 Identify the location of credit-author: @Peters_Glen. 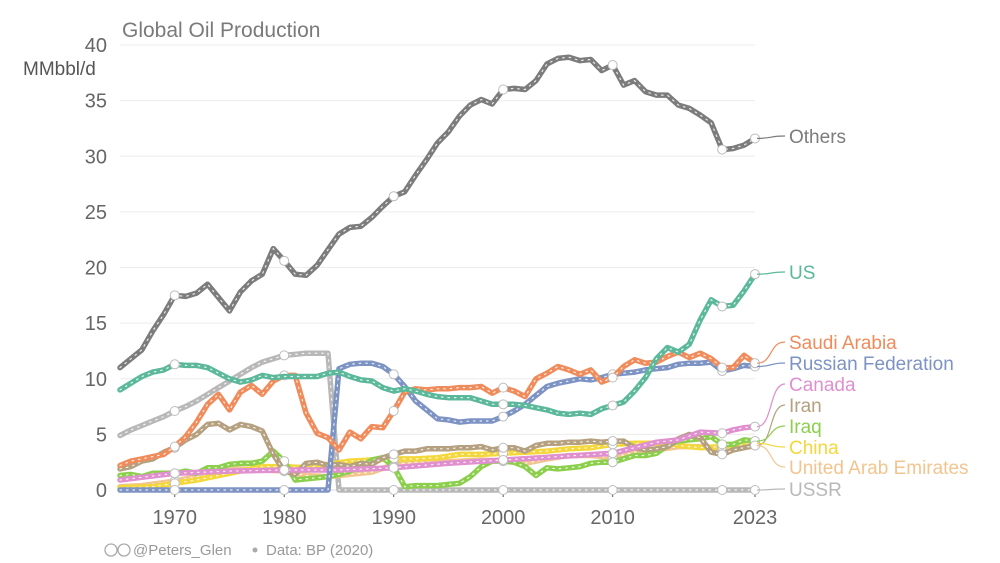
(182, 550).